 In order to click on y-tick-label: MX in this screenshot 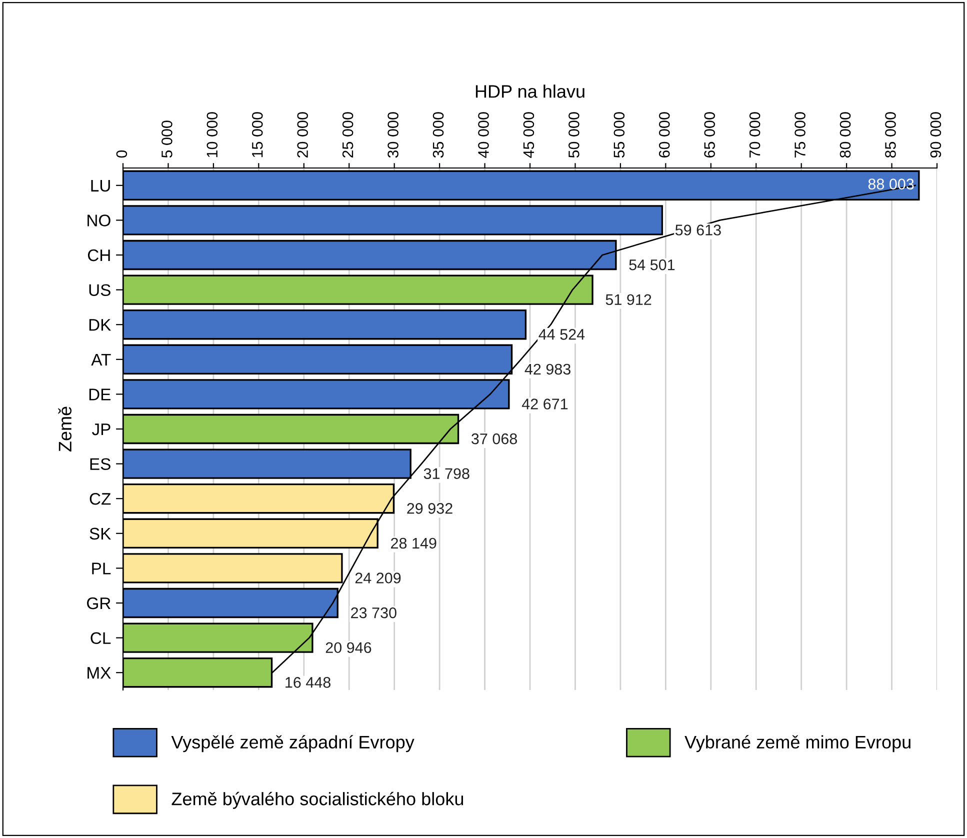, I will do `click(99, 673)`.